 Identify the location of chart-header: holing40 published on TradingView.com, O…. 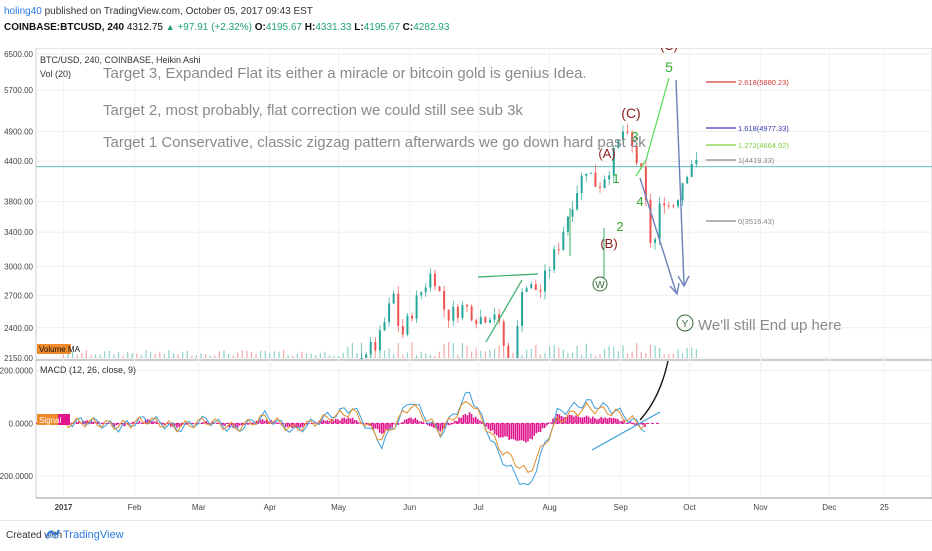
(466, 18).